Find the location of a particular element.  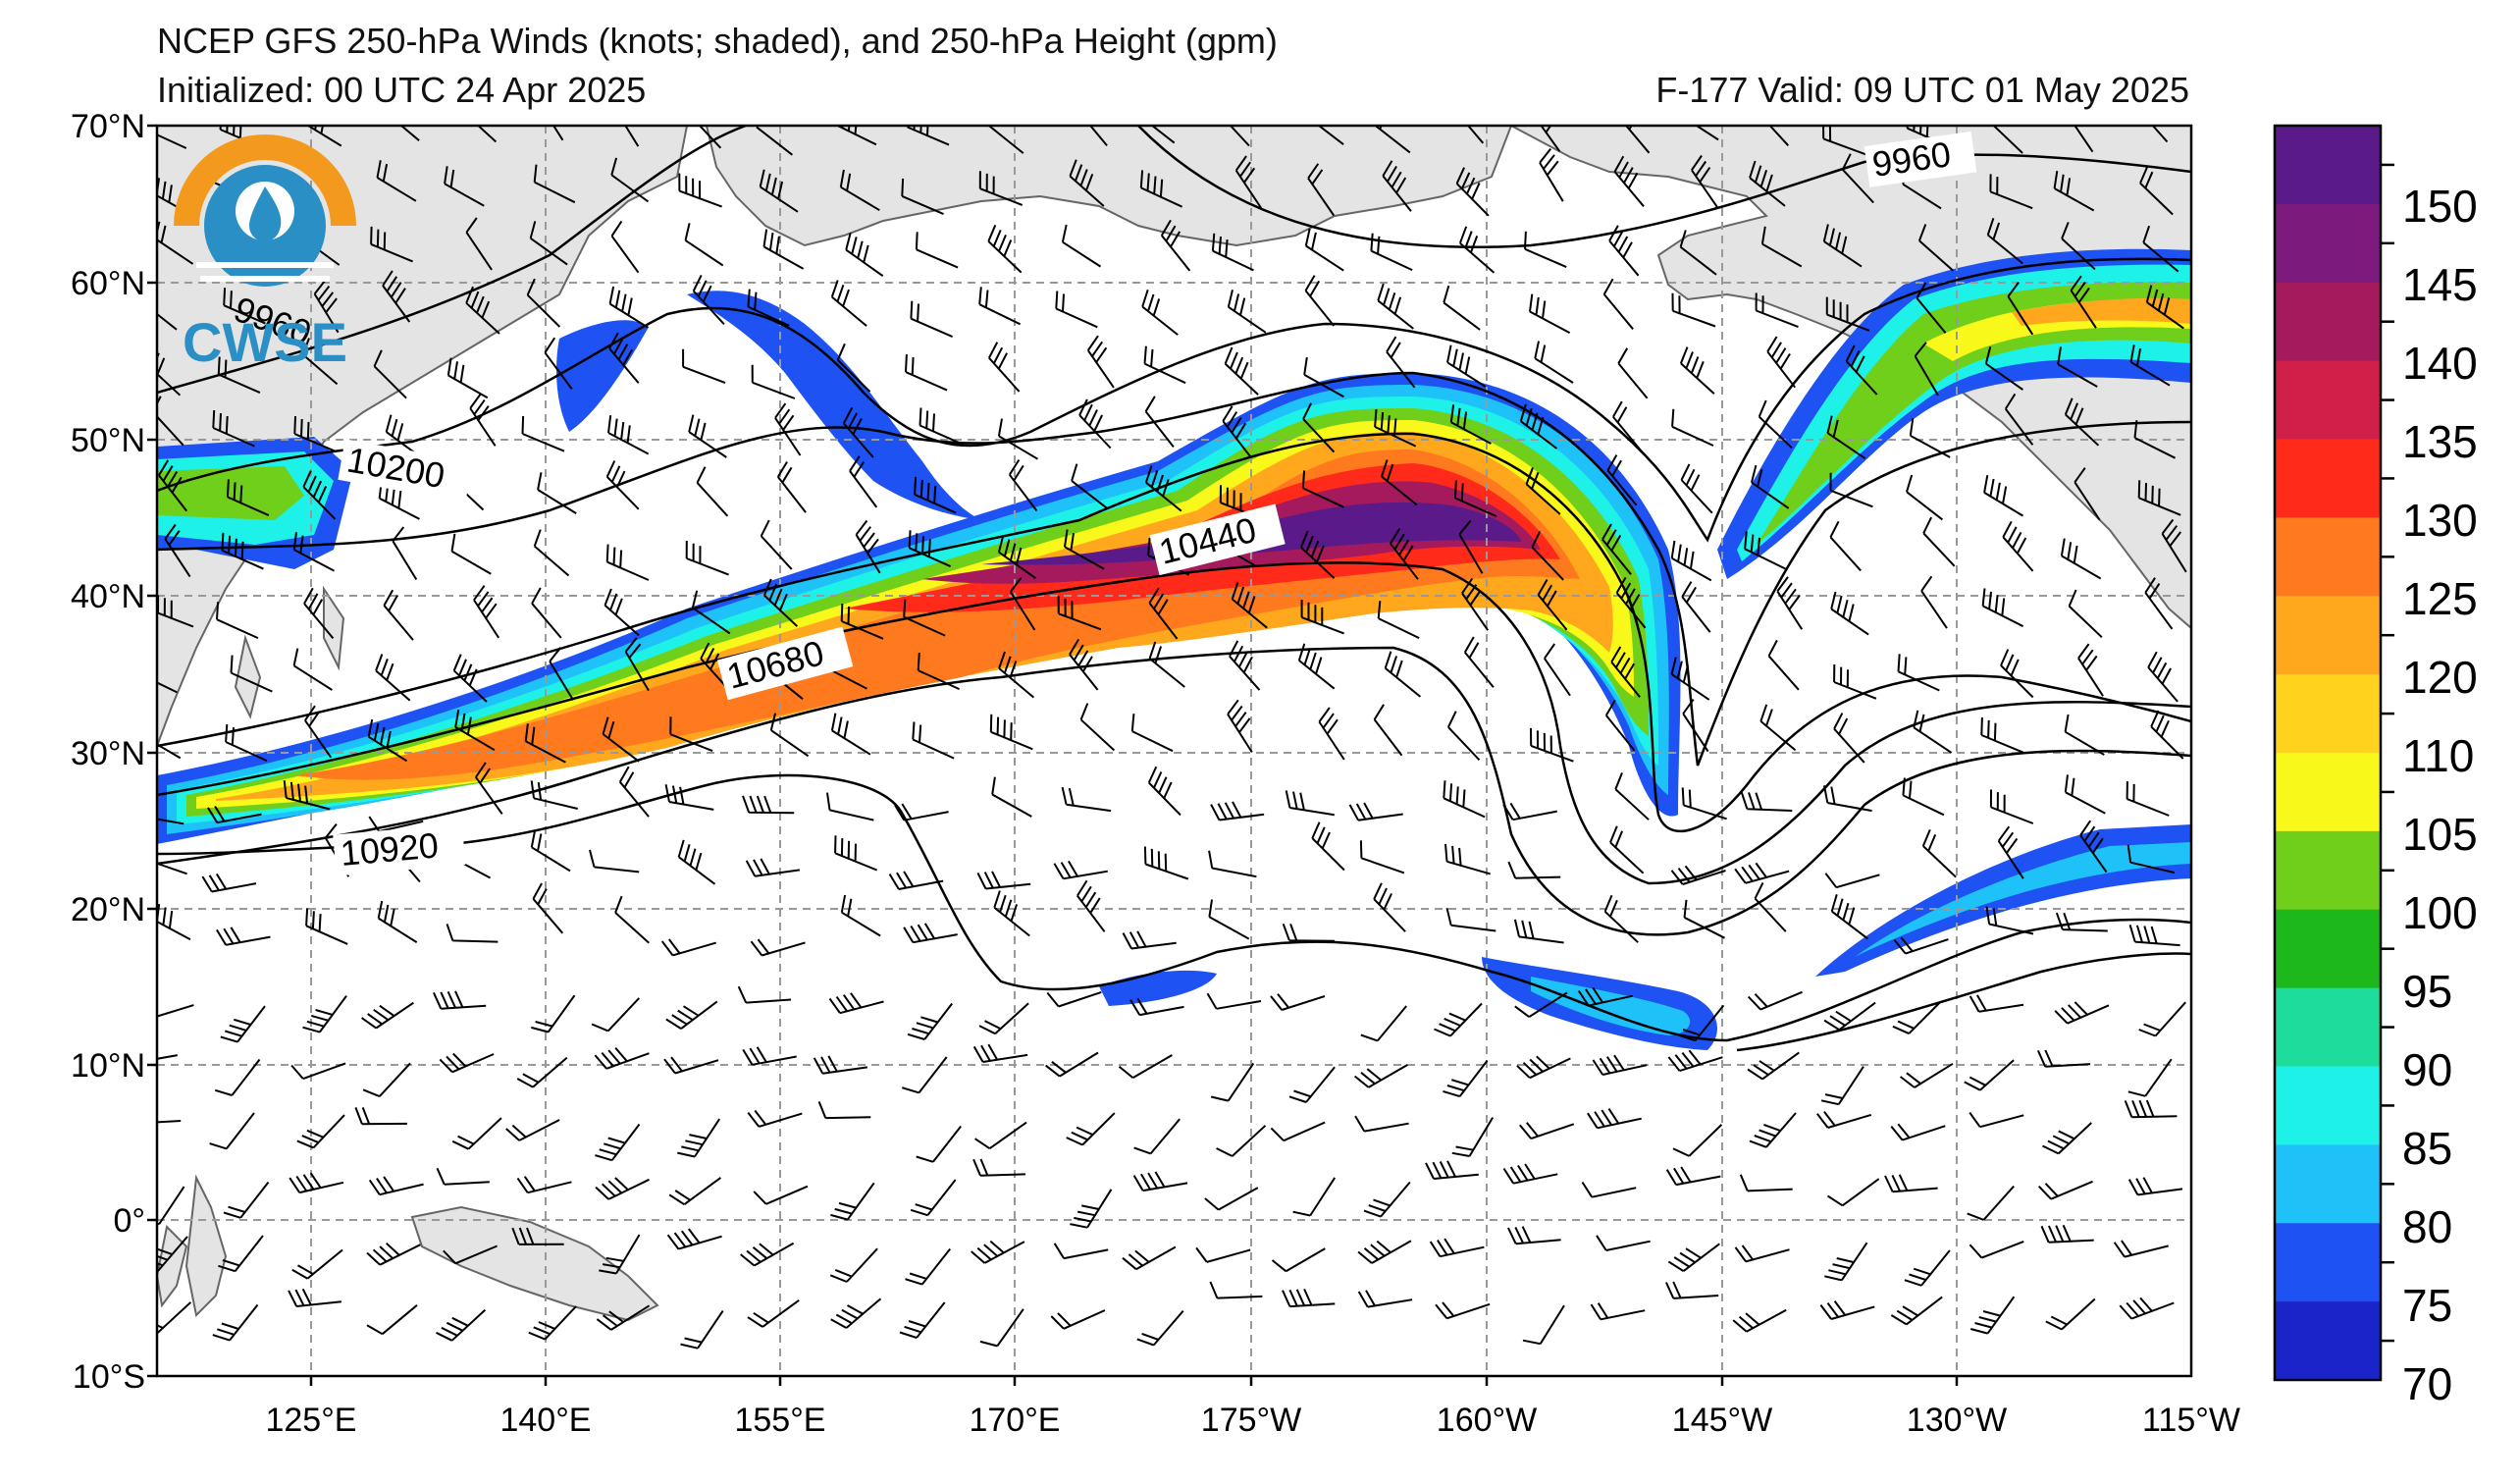

colorbar-tick-label: 100 is located at coordinates (2440, 913).